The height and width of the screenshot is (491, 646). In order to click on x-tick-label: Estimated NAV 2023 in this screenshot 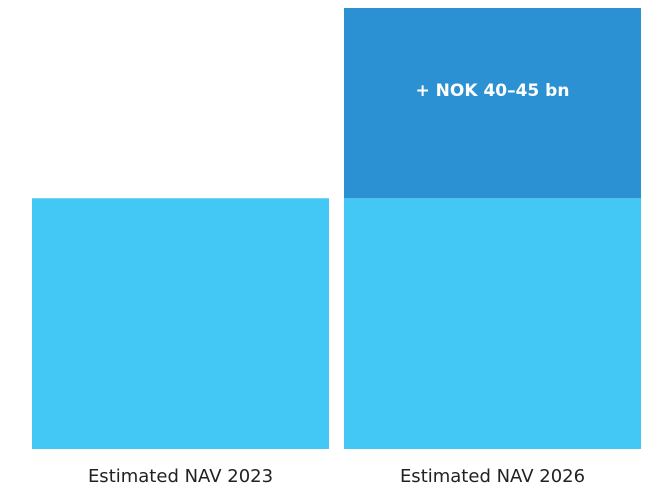, I will do `click(180, 476)`.